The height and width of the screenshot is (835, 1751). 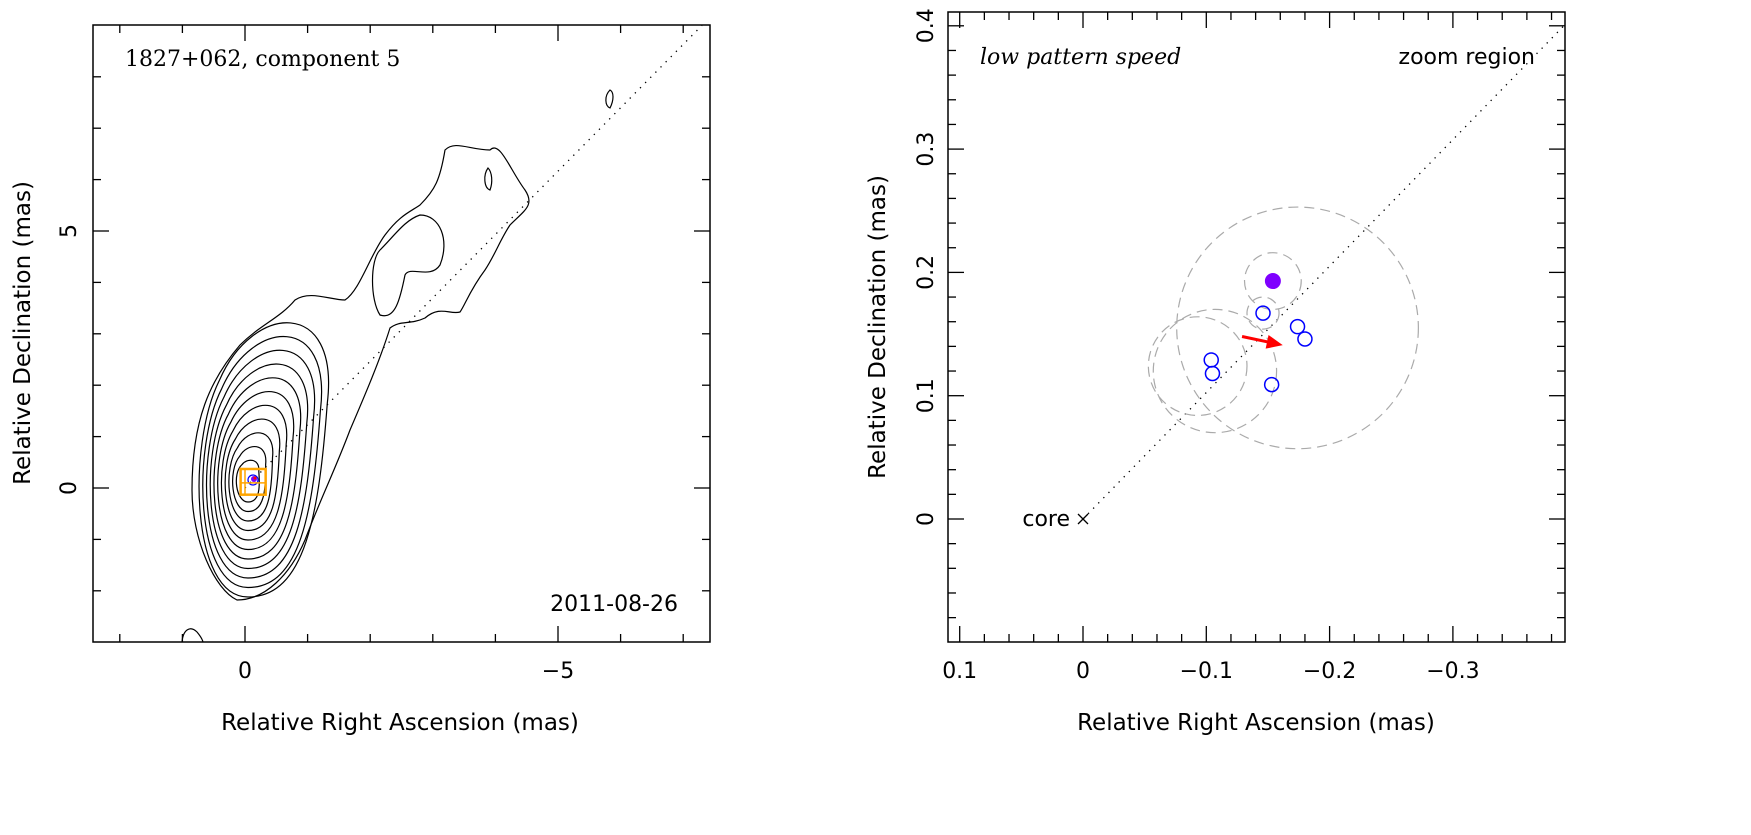 I want to click on right-x-axis-label: Relative Right Ascension (mas), so click(x=1256, y=723).